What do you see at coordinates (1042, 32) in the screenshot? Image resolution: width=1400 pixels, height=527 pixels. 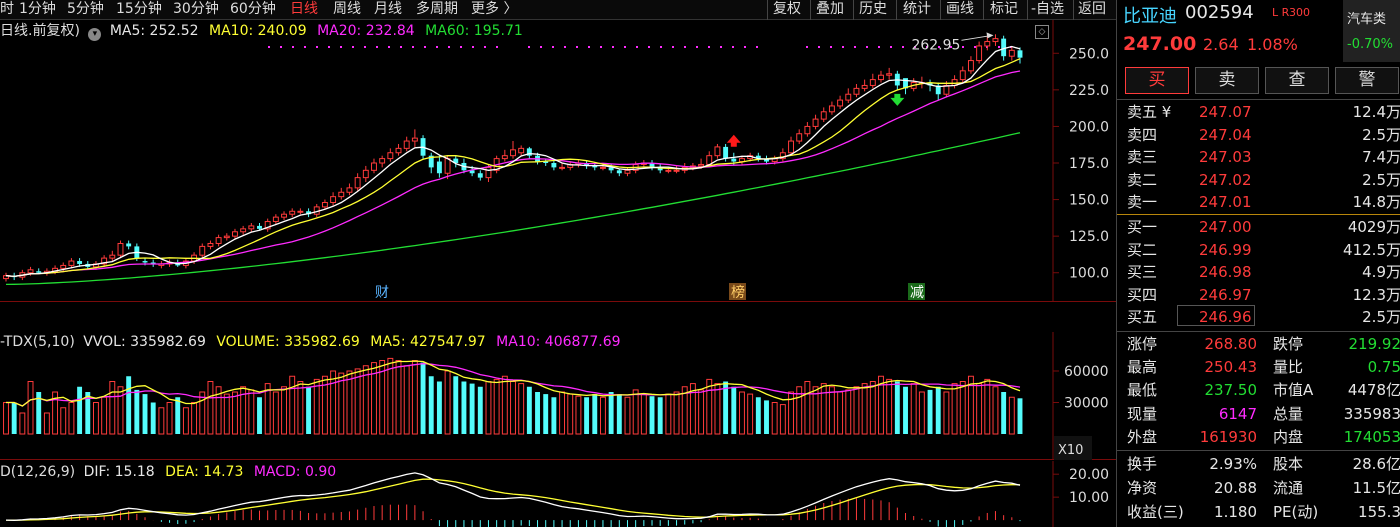 I see `expand-icon: ◇` at bounding box center [1042, 32].